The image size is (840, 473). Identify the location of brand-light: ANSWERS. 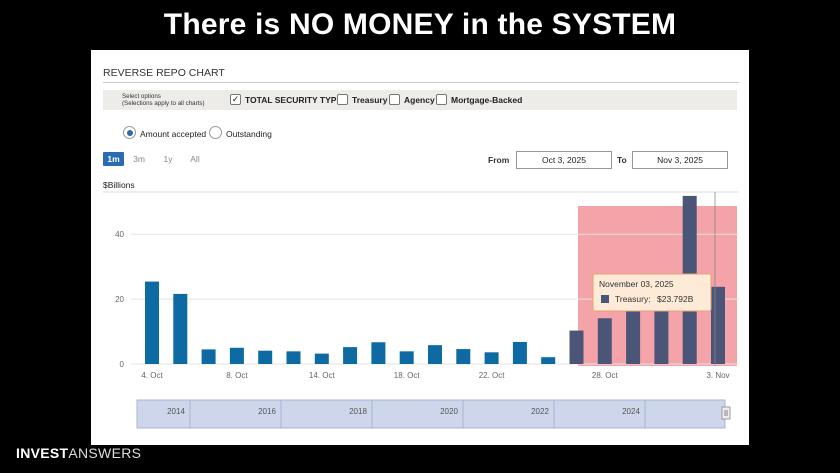
(105, 453).